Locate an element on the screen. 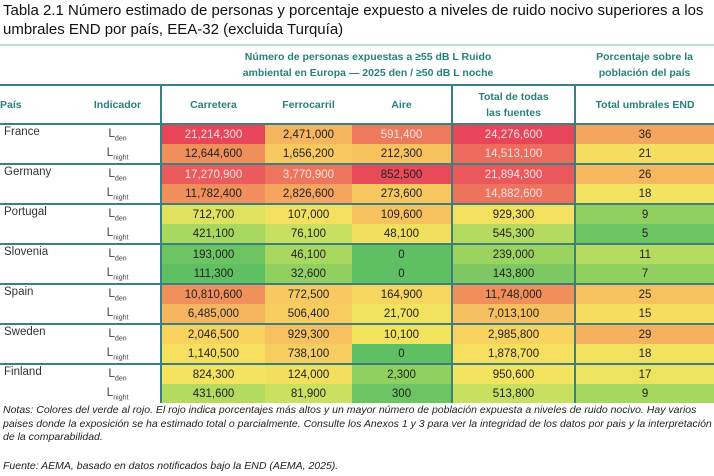 This screenshot has height=476, width=714. road-value-cell: 193,000 is located at coordinates (212, 253).